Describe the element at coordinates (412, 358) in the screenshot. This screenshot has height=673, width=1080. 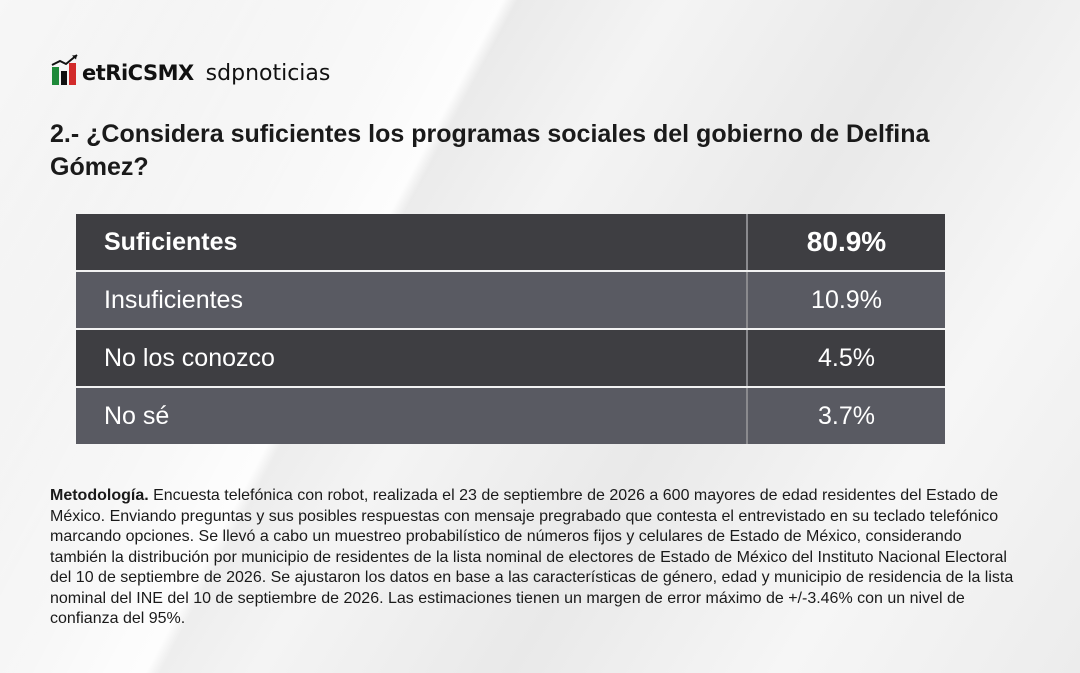
I see `row-label: No los conozco` at that location.